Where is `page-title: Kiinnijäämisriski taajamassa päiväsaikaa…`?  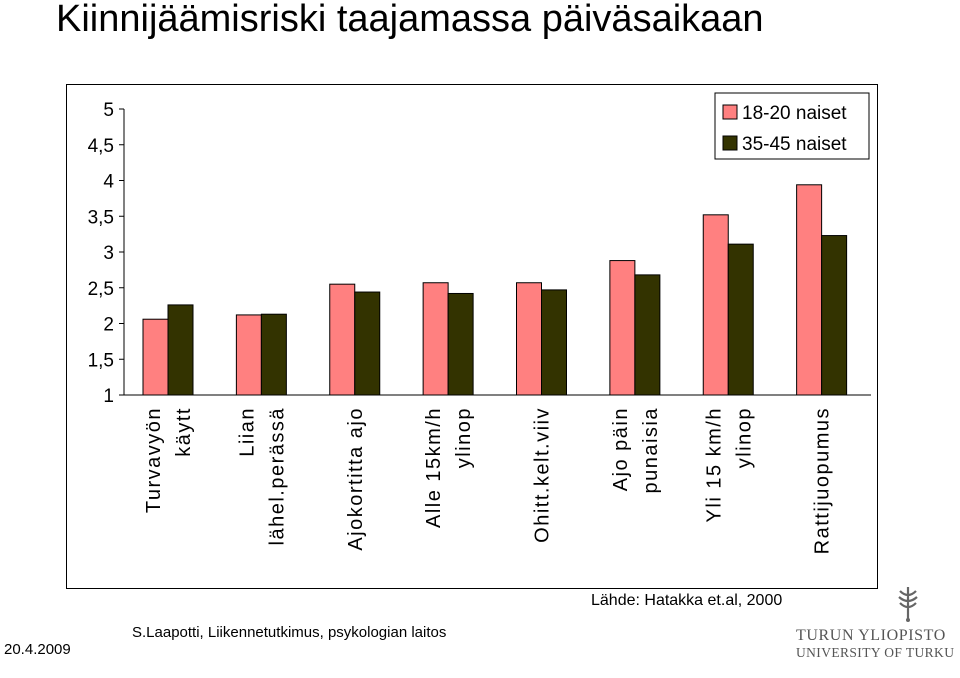
page-title: Kiinnijäämisriski taajamassa päiväsaikaa… is located at coordinates (410, 20).